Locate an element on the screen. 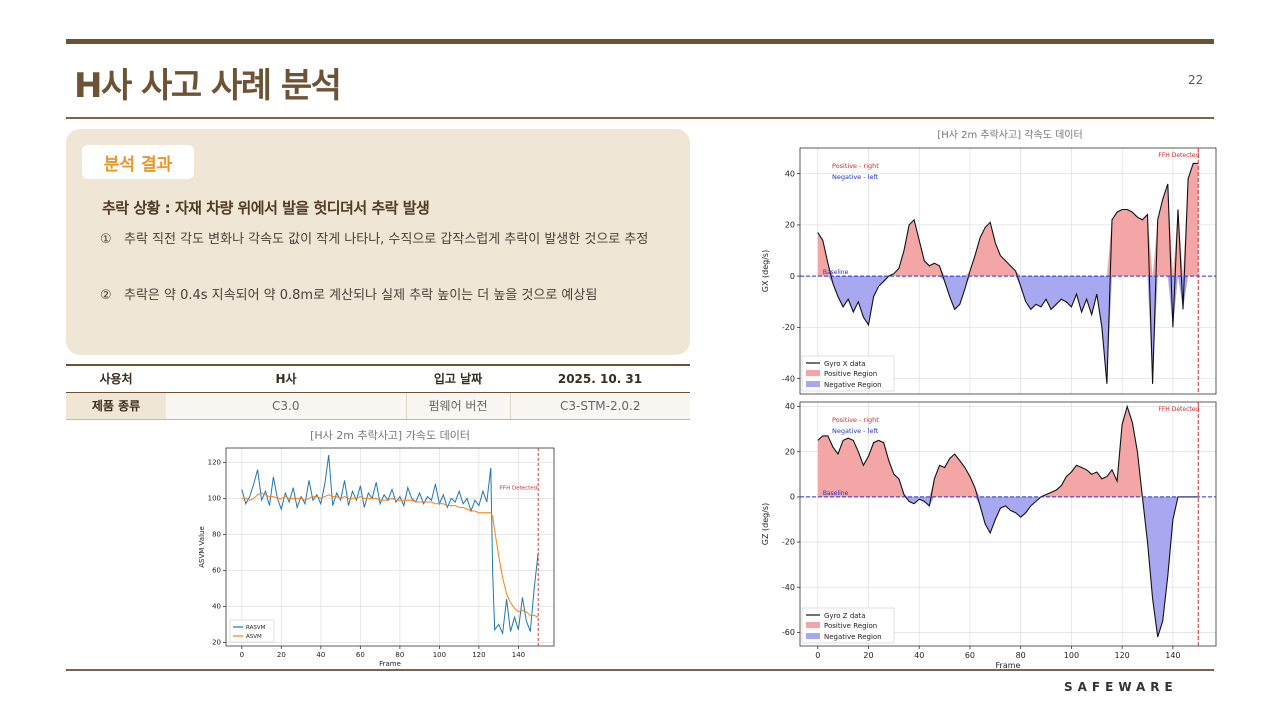  page-number: 22 is located at coordinates (1196, 80).